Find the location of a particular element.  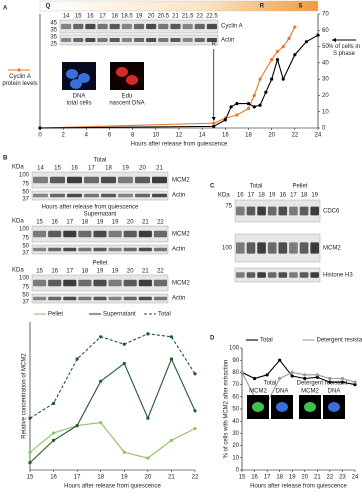

legend-swatch is located at coordinates (19, 70).